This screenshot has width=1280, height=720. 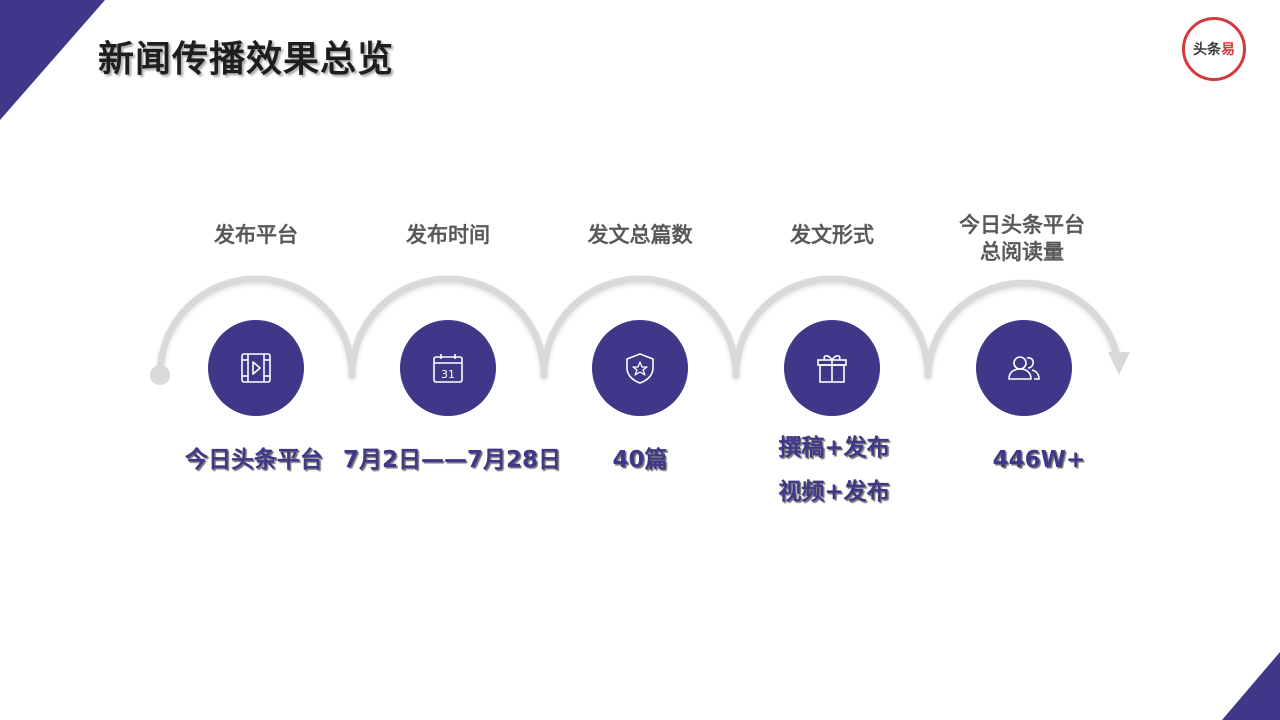 I want to click on calendar-icon: 31, so click(x=448, y=368).